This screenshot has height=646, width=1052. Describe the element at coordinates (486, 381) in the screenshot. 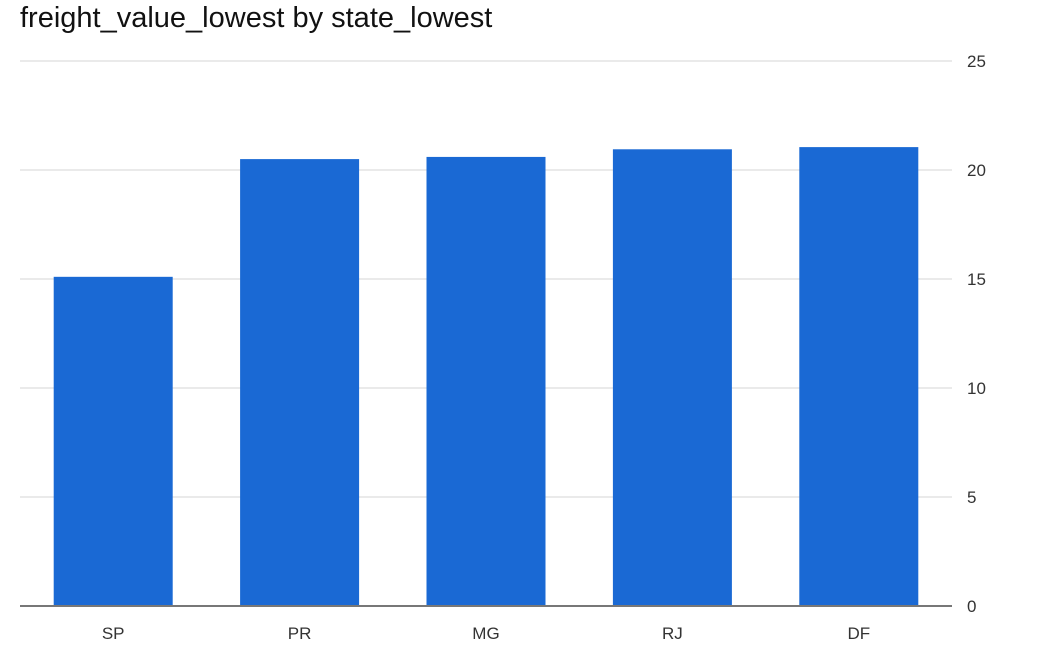

I see `bar-mg` at that location.